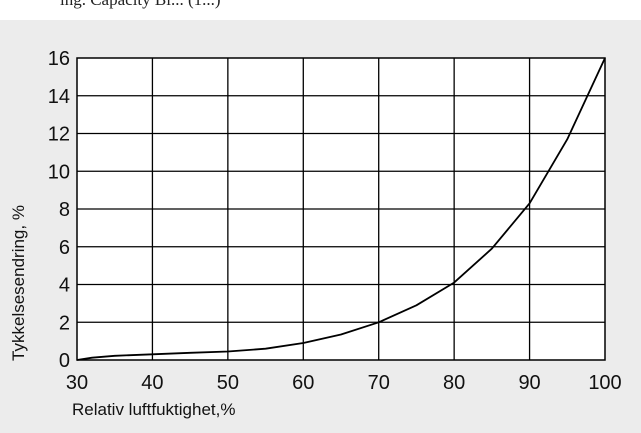 The height and width of the screenshot is (433, 641). Describe the element at coordinates (77, 383) in the screenshot. I see `x-tick-label: 30` at that location.